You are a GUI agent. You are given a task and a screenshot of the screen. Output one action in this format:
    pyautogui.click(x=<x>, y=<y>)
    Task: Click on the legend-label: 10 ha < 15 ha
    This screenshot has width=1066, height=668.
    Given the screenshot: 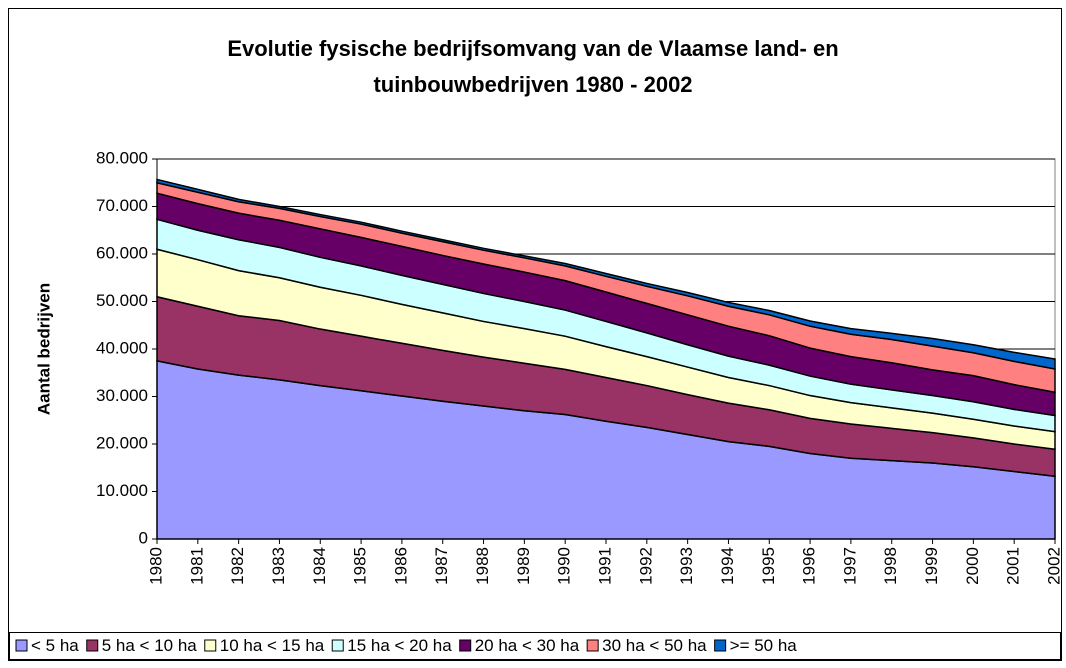 What is the action you would take?
    pyautogui.click(x=272, y=645)
    